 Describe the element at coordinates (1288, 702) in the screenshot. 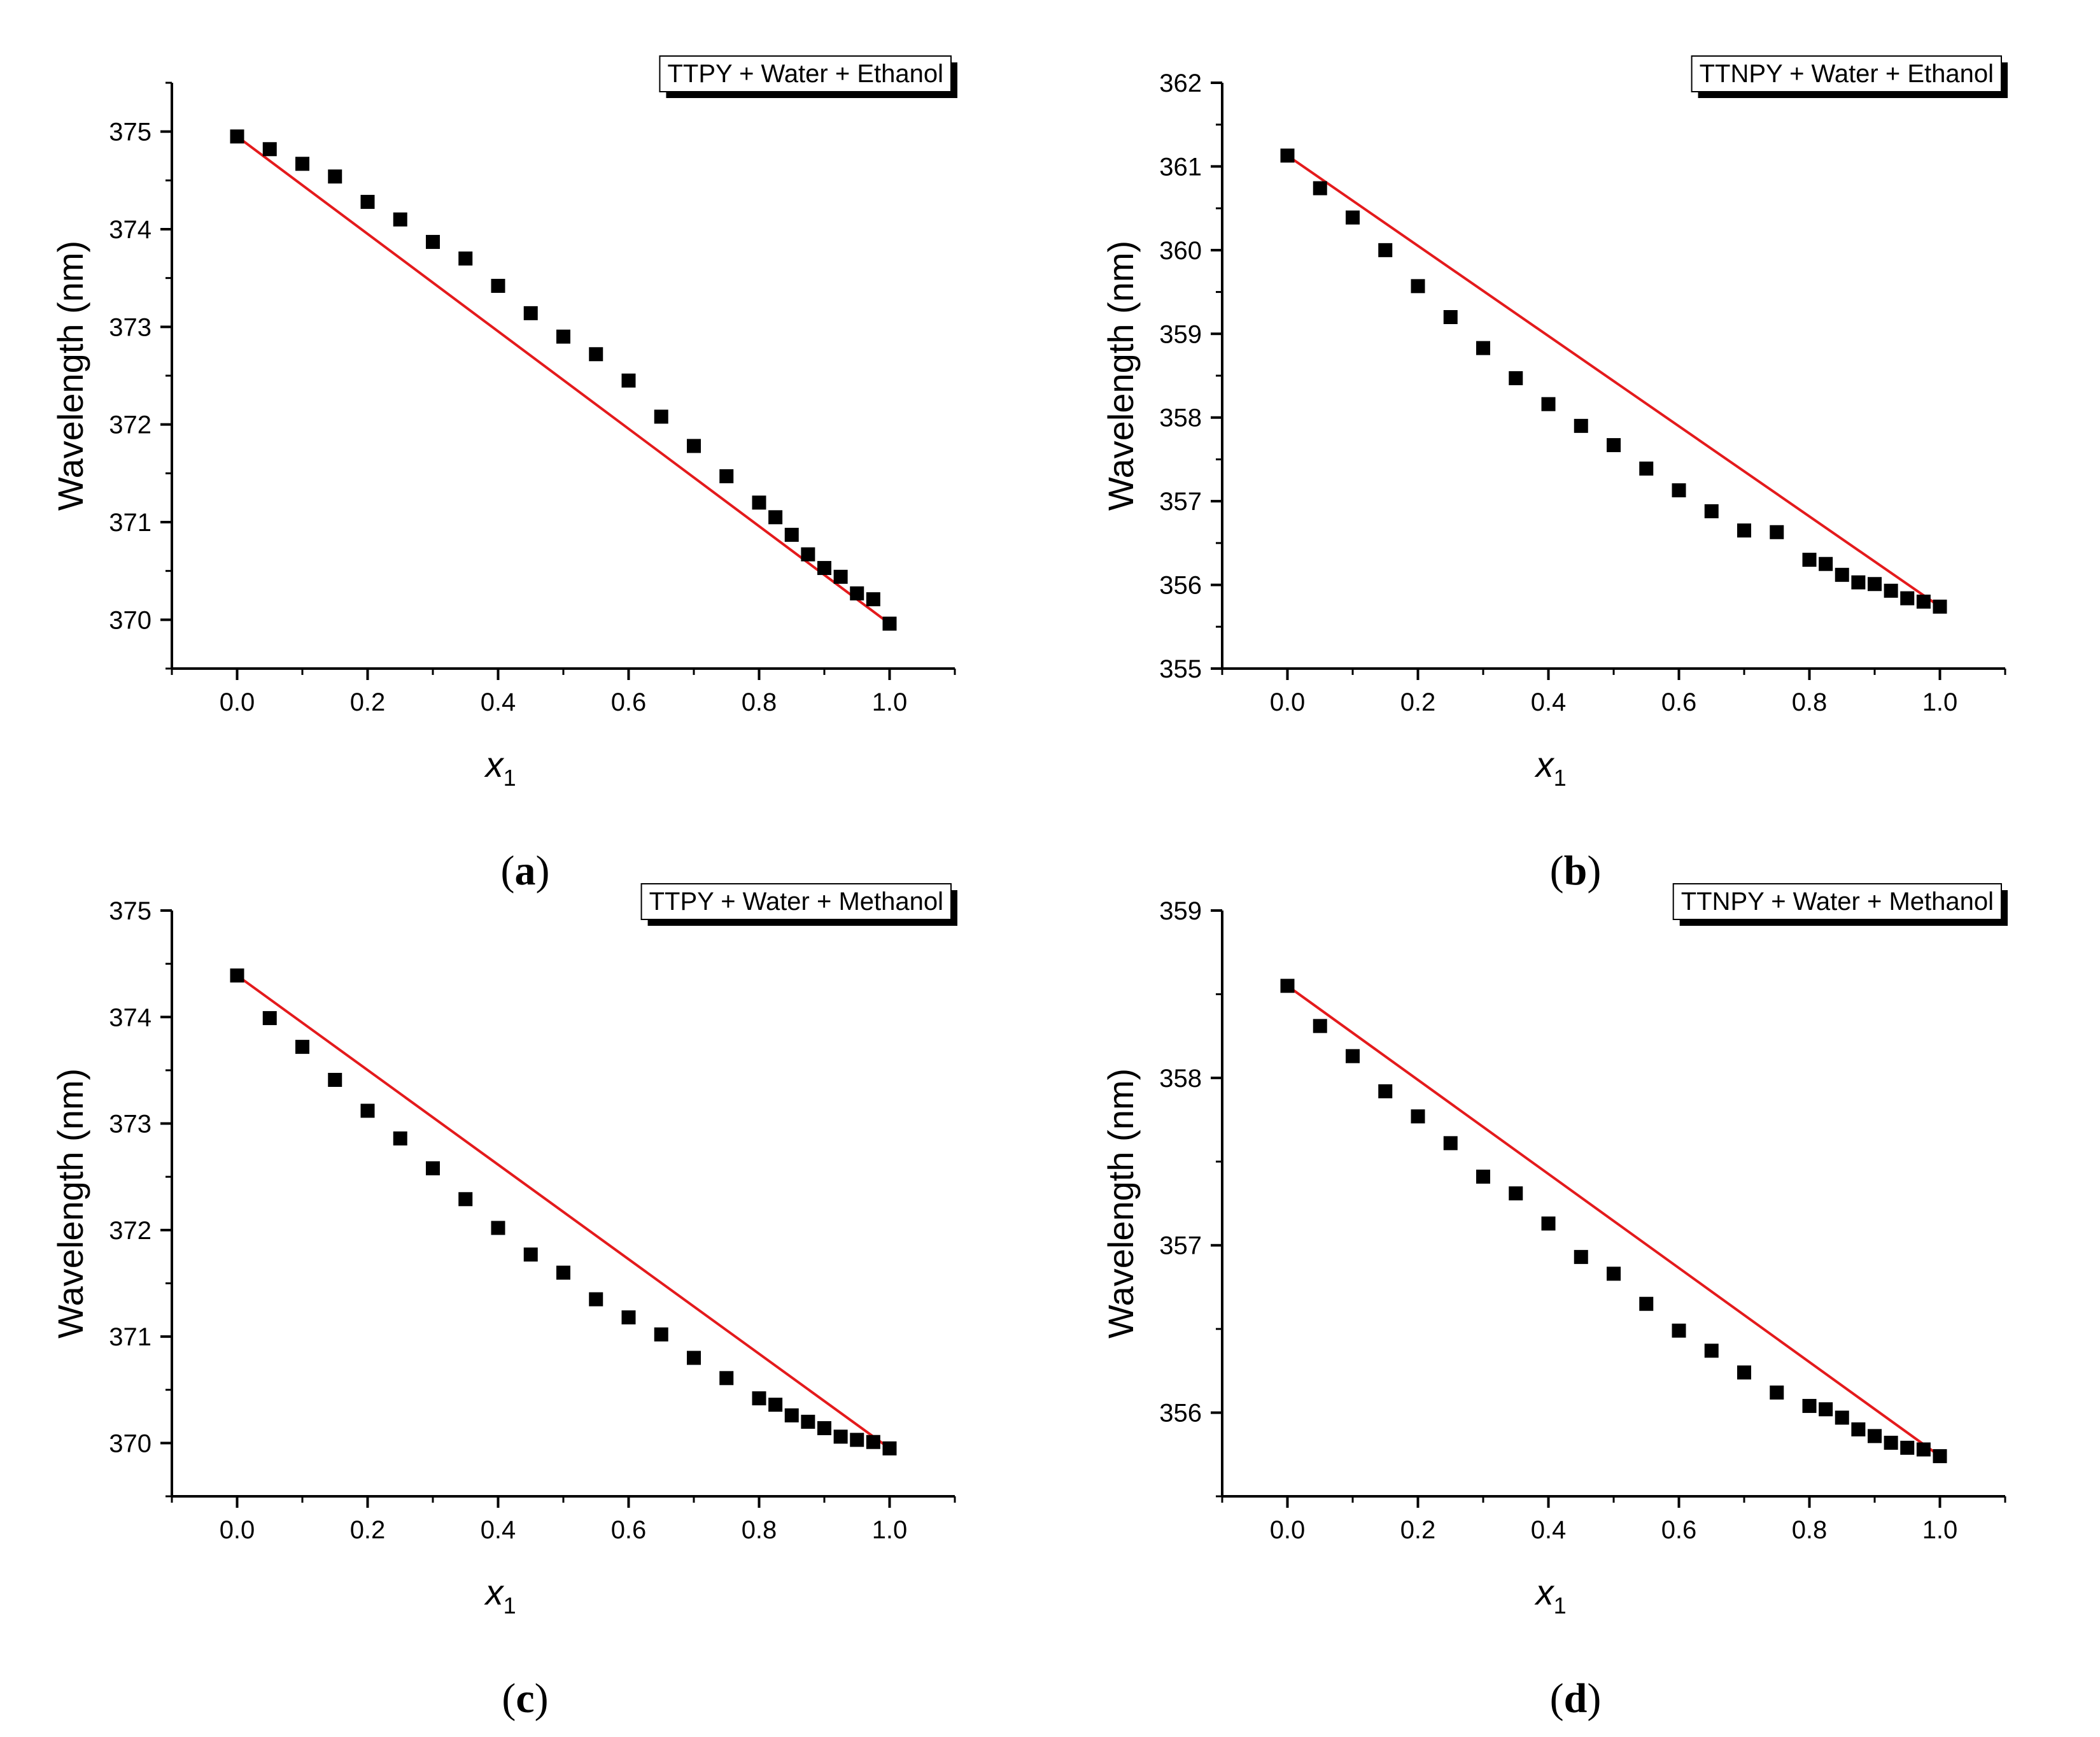

I see `x-tick-label: 0.0` at that location.